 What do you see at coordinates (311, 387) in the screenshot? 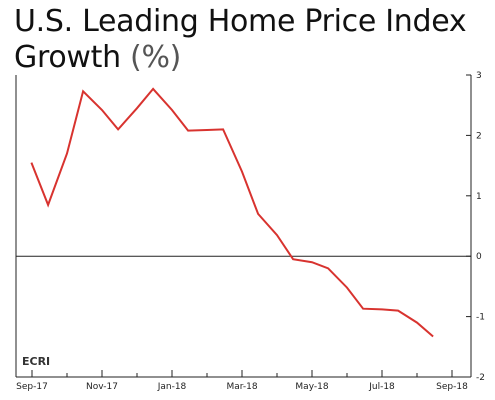
I see `x-tick-label: May-18` at bounding box center [311, 387].